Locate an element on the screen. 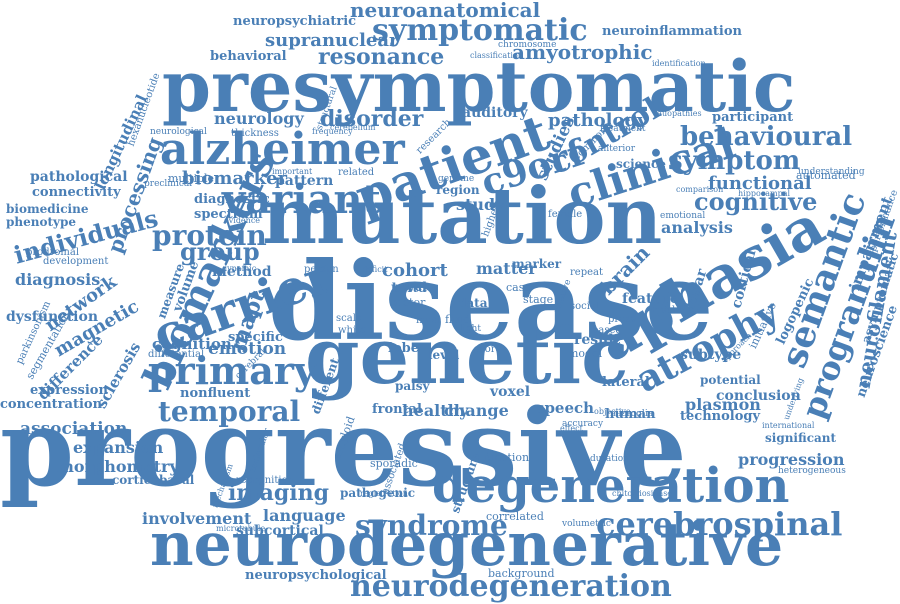  word-presymptomatic: presymptomatic is located at coordinates (479, 86).